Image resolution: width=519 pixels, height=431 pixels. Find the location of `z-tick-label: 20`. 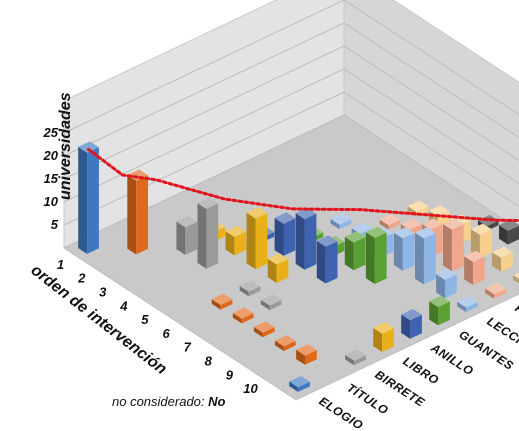

z-tick-label: 20 is located at coordinates (51, 155).